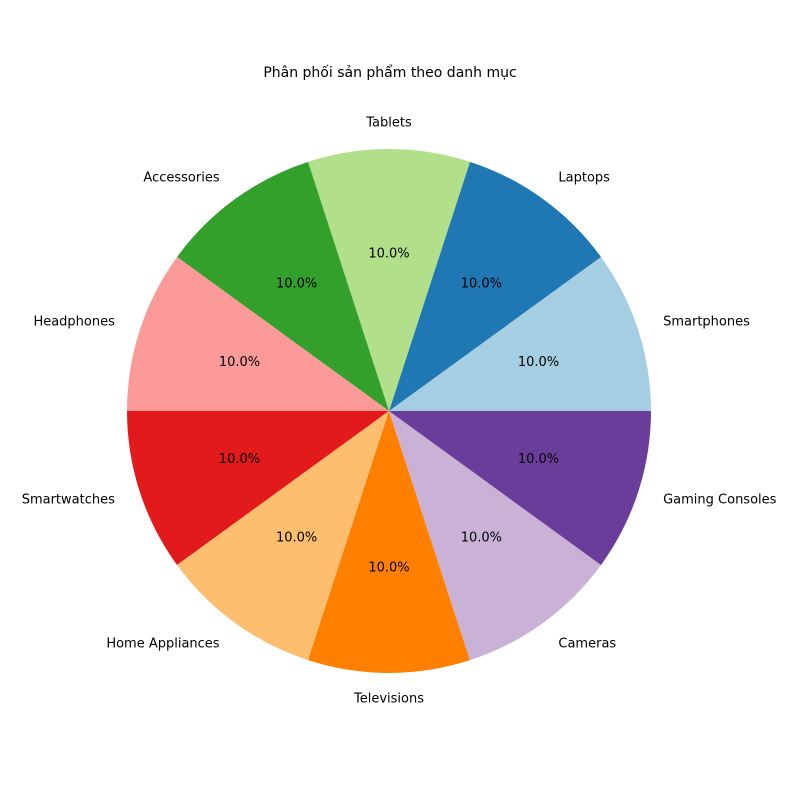 Image resolution: width=800 pixels, height=800 pixels. I want to click on pie-slice-tablets, so click(389, 280).